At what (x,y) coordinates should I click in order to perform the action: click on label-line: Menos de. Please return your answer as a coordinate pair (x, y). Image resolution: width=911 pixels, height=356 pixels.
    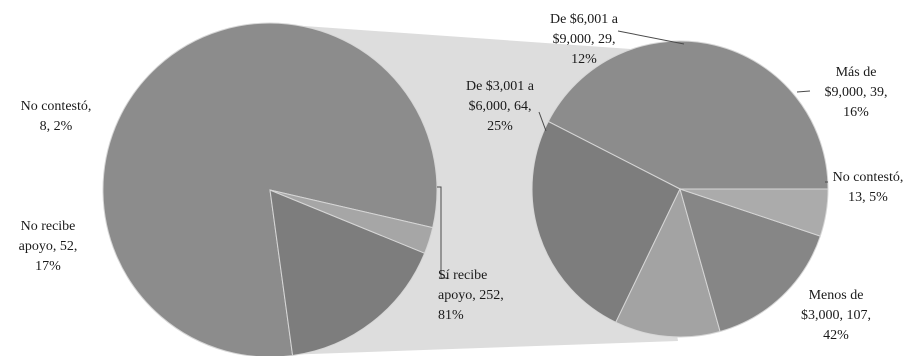
    Looking at the image, I should click on (836, 295).